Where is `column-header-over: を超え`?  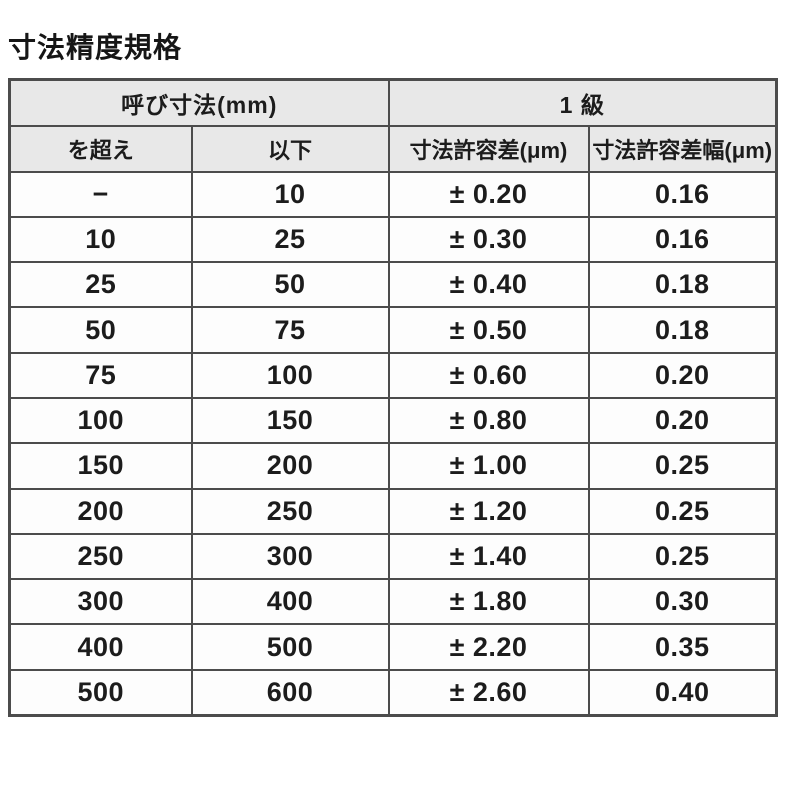
column-header-over: を超え is located at coordinates (100, 148).